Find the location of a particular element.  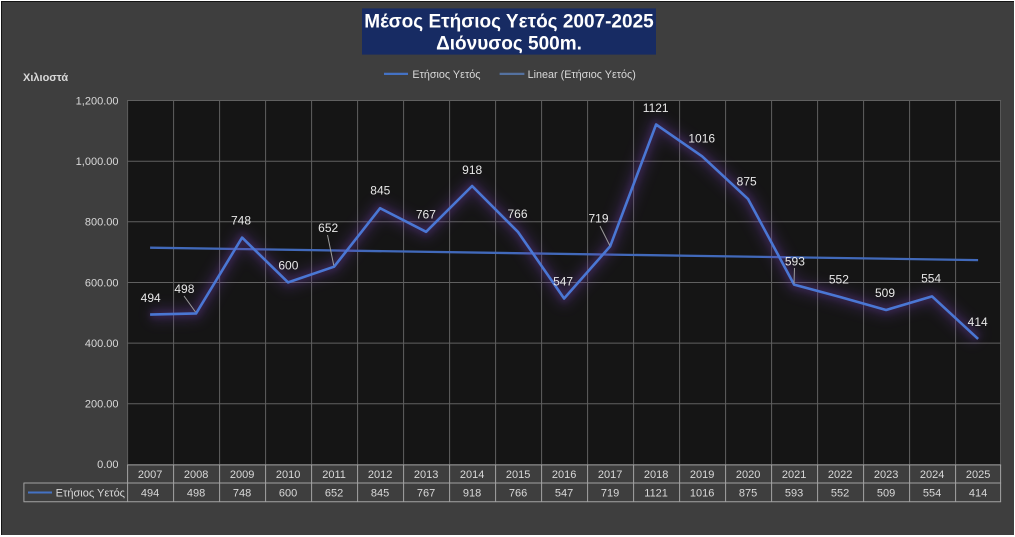

svg-text: 2016 is located at coordinates (564, 475).